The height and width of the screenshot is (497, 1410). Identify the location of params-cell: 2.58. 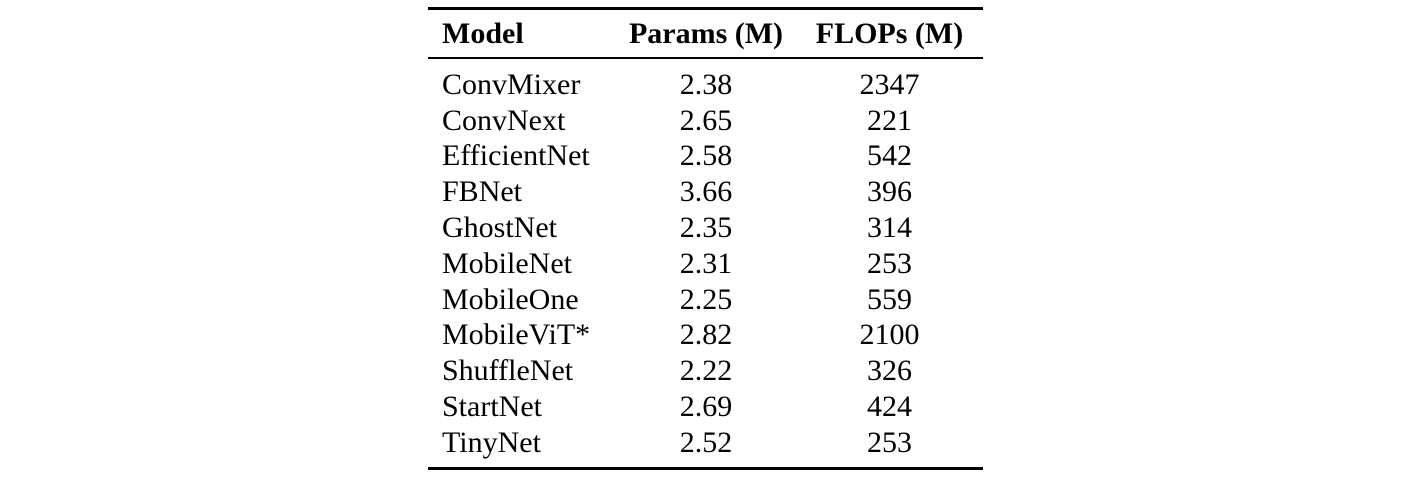
(706, 156).